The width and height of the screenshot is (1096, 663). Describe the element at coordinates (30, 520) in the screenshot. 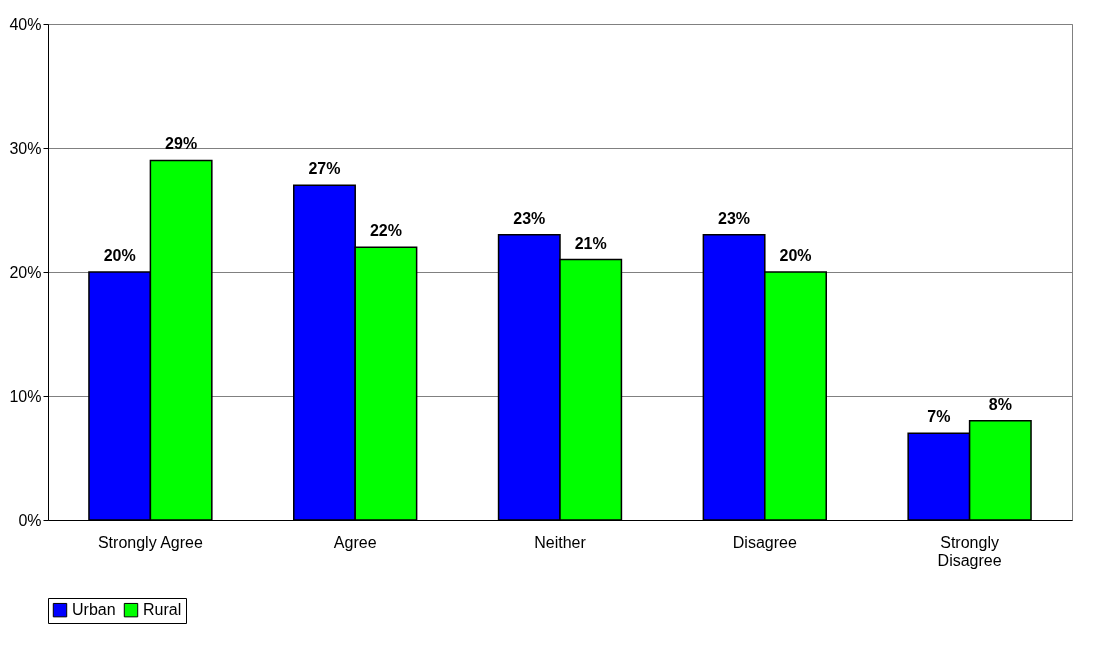

I see `y-tick-label: 0%` at that location.